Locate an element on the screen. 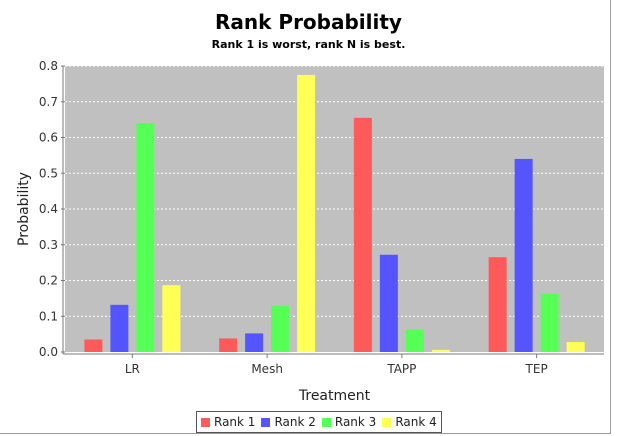 The width and height of the screenshot is (617, 436). y-tick-label: 0.3 is located at coordinates (48, 245).